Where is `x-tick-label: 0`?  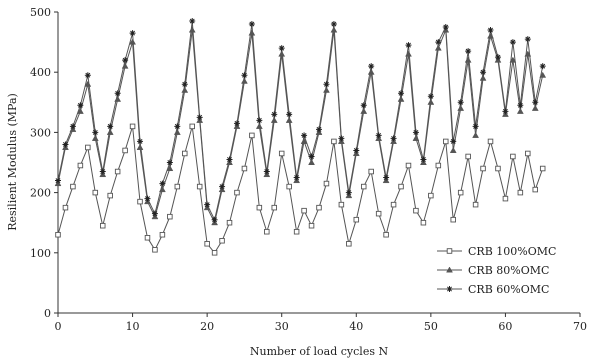 x-tick-label: 0 is located at coordinates (58, 326).